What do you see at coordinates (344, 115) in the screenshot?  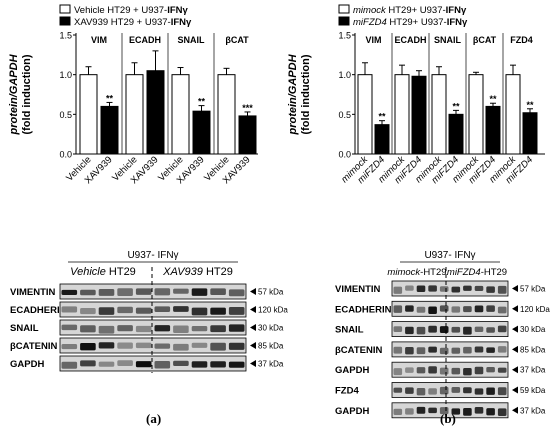 I see `chart-b-y-tick-label-1: 0.5` at bounding box center [344, 115].